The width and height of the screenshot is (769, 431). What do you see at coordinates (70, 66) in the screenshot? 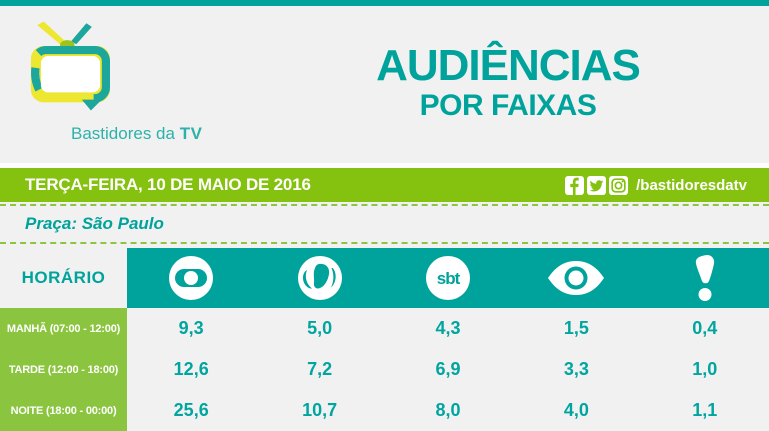
I see `tv-logo-icon` at bounding box center [70, 66].